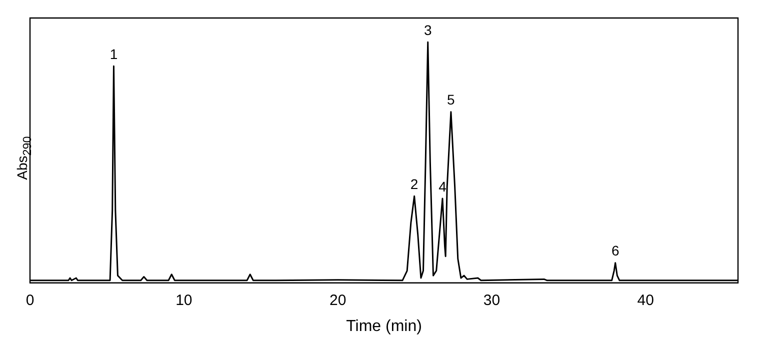 This screenshot has width=766, height=344. Describe the element at coordinates (30, 300) in the screenshot. I see `x-tick-label: 0` at that location.